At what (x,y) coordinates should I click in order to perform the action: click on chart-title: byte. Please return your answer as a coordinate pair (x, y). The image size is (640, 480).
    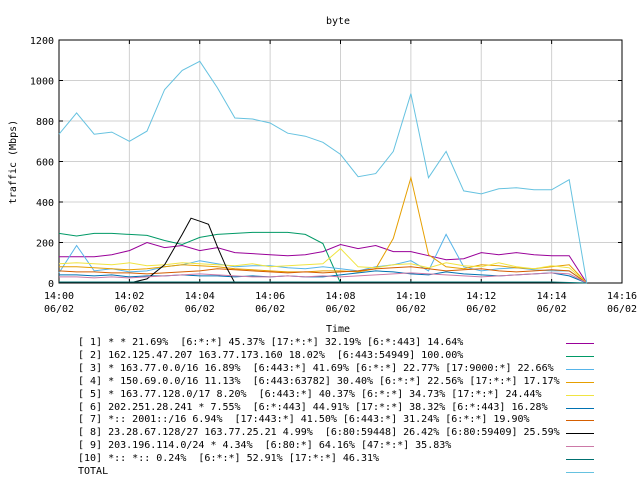
    Looking at the image, I should click on (338, 21).